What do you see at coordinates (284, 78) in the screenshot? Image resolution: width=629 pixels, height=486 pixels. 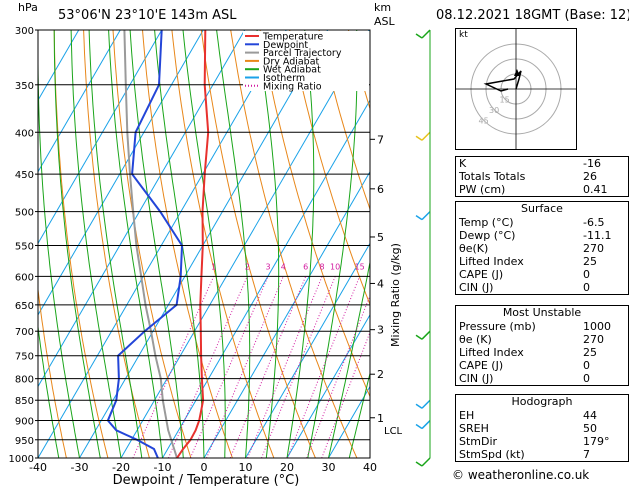 I see `legend-entry: Isotherm` at bounding box center [284, 78].